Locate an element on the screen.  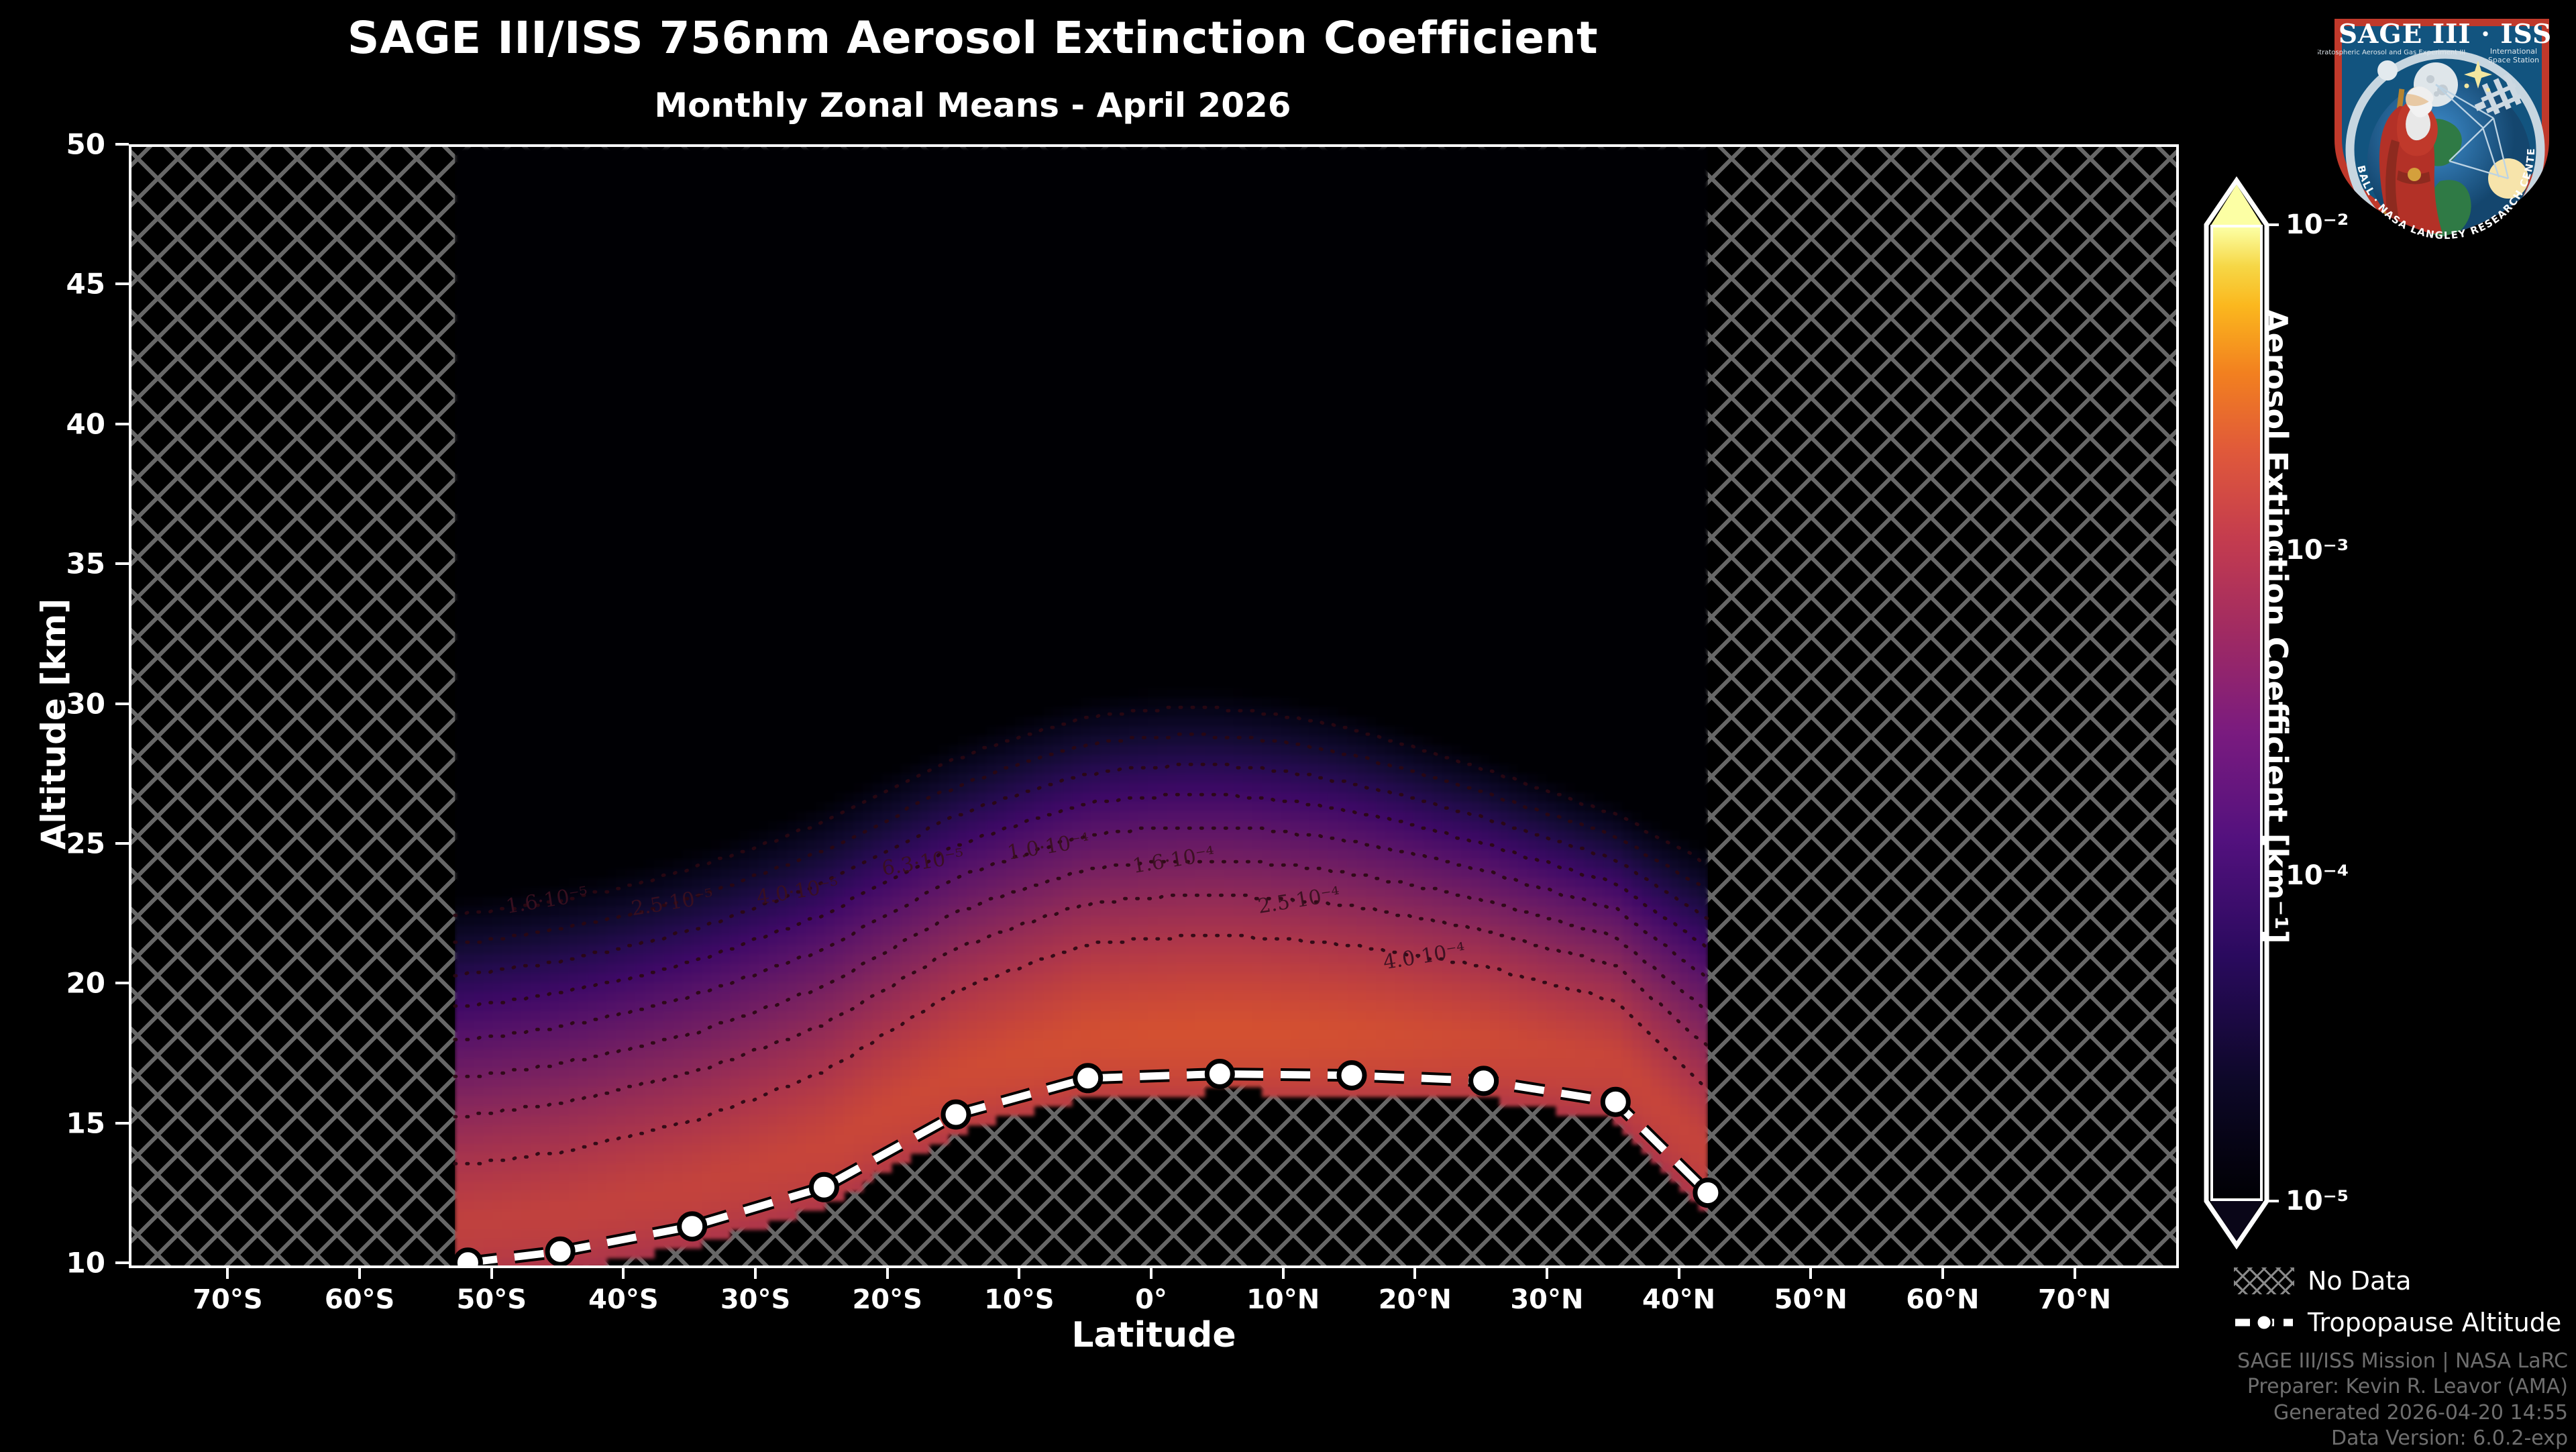
x-axis-tick-label: 20°N is located at coordinates (1415, 1300).